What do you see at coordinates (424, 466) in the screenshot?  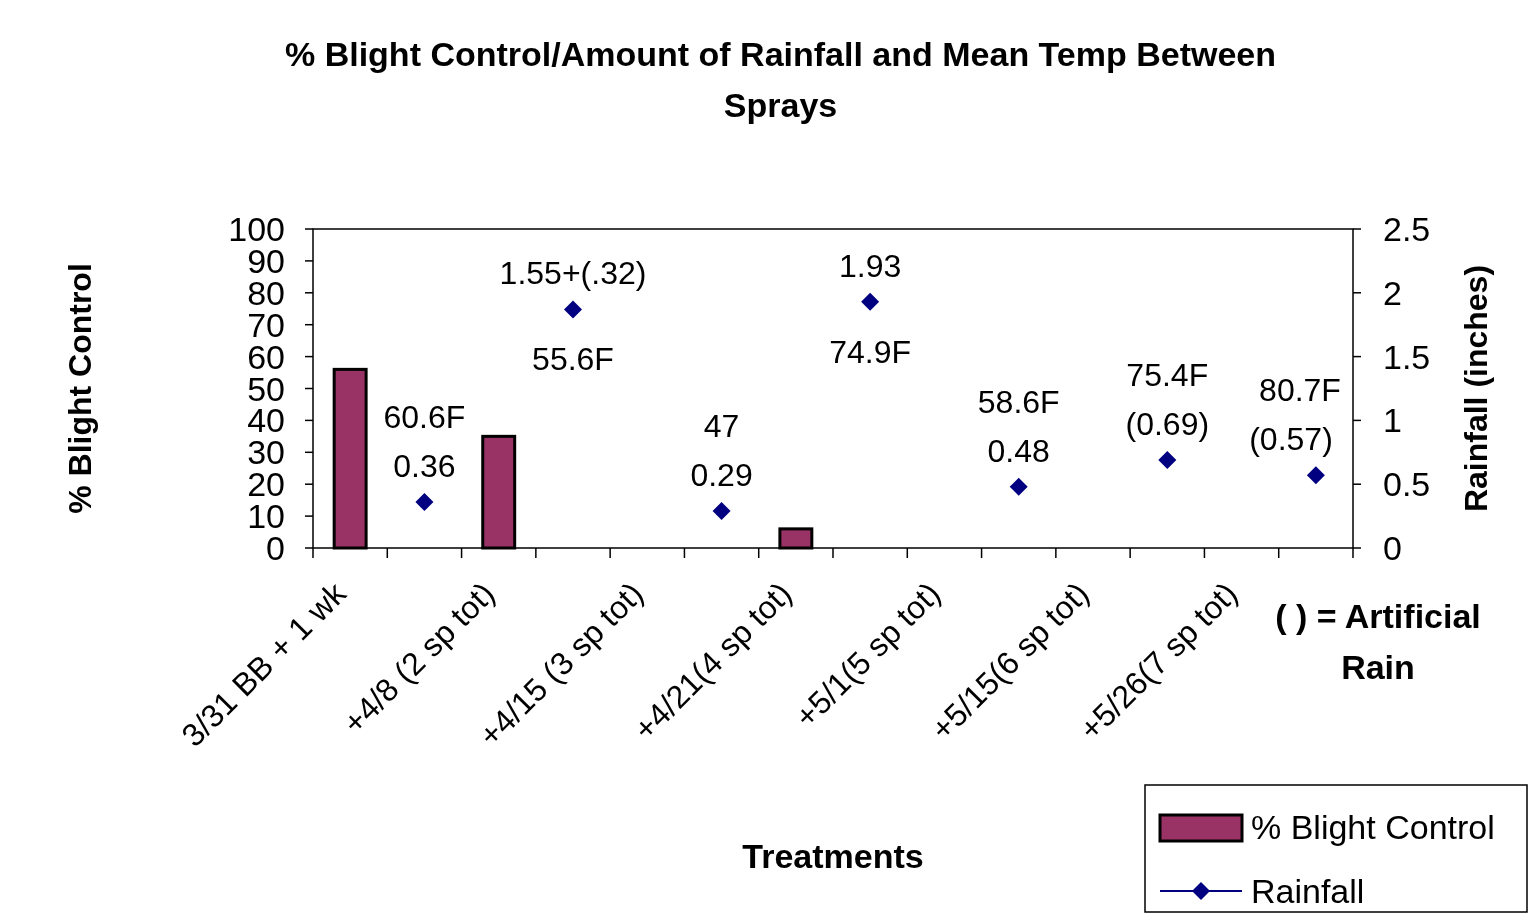 I see `data-label: 0.36` at bounding box center [424, 466].